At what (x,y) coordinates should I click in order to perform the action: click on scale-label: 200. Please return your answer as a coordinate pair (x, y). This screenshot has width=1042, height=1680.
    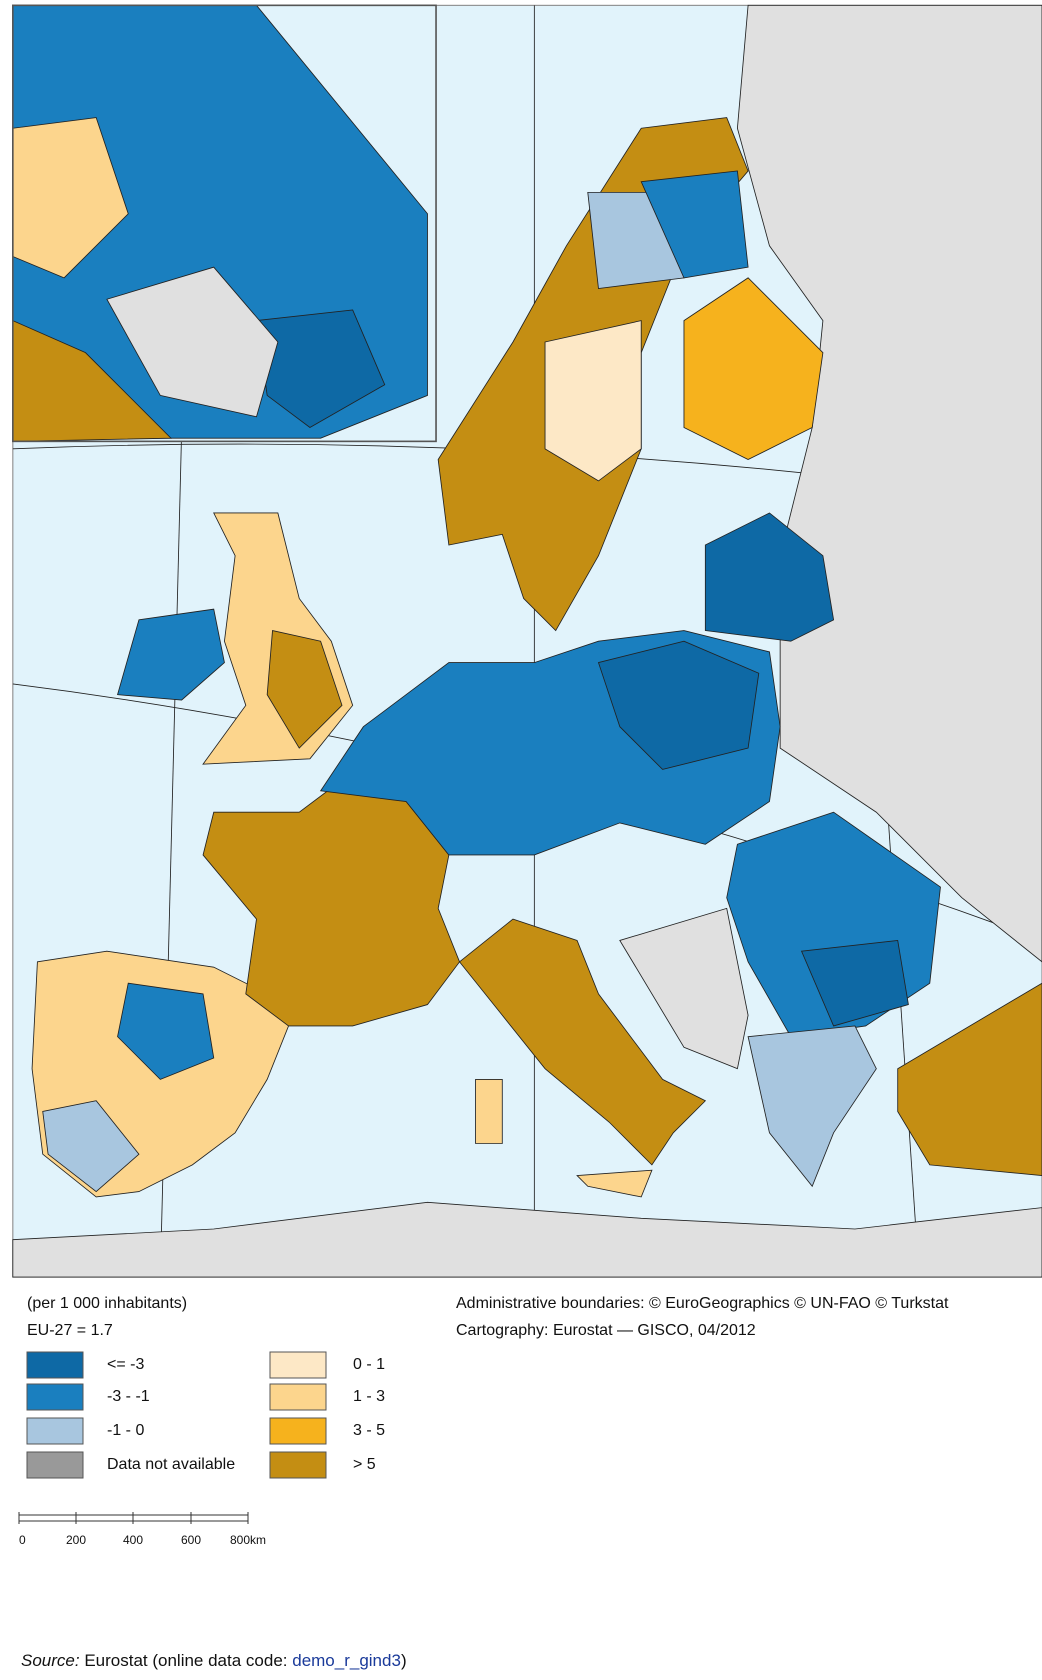
    Looking at the image, I should click on (76, 1540).